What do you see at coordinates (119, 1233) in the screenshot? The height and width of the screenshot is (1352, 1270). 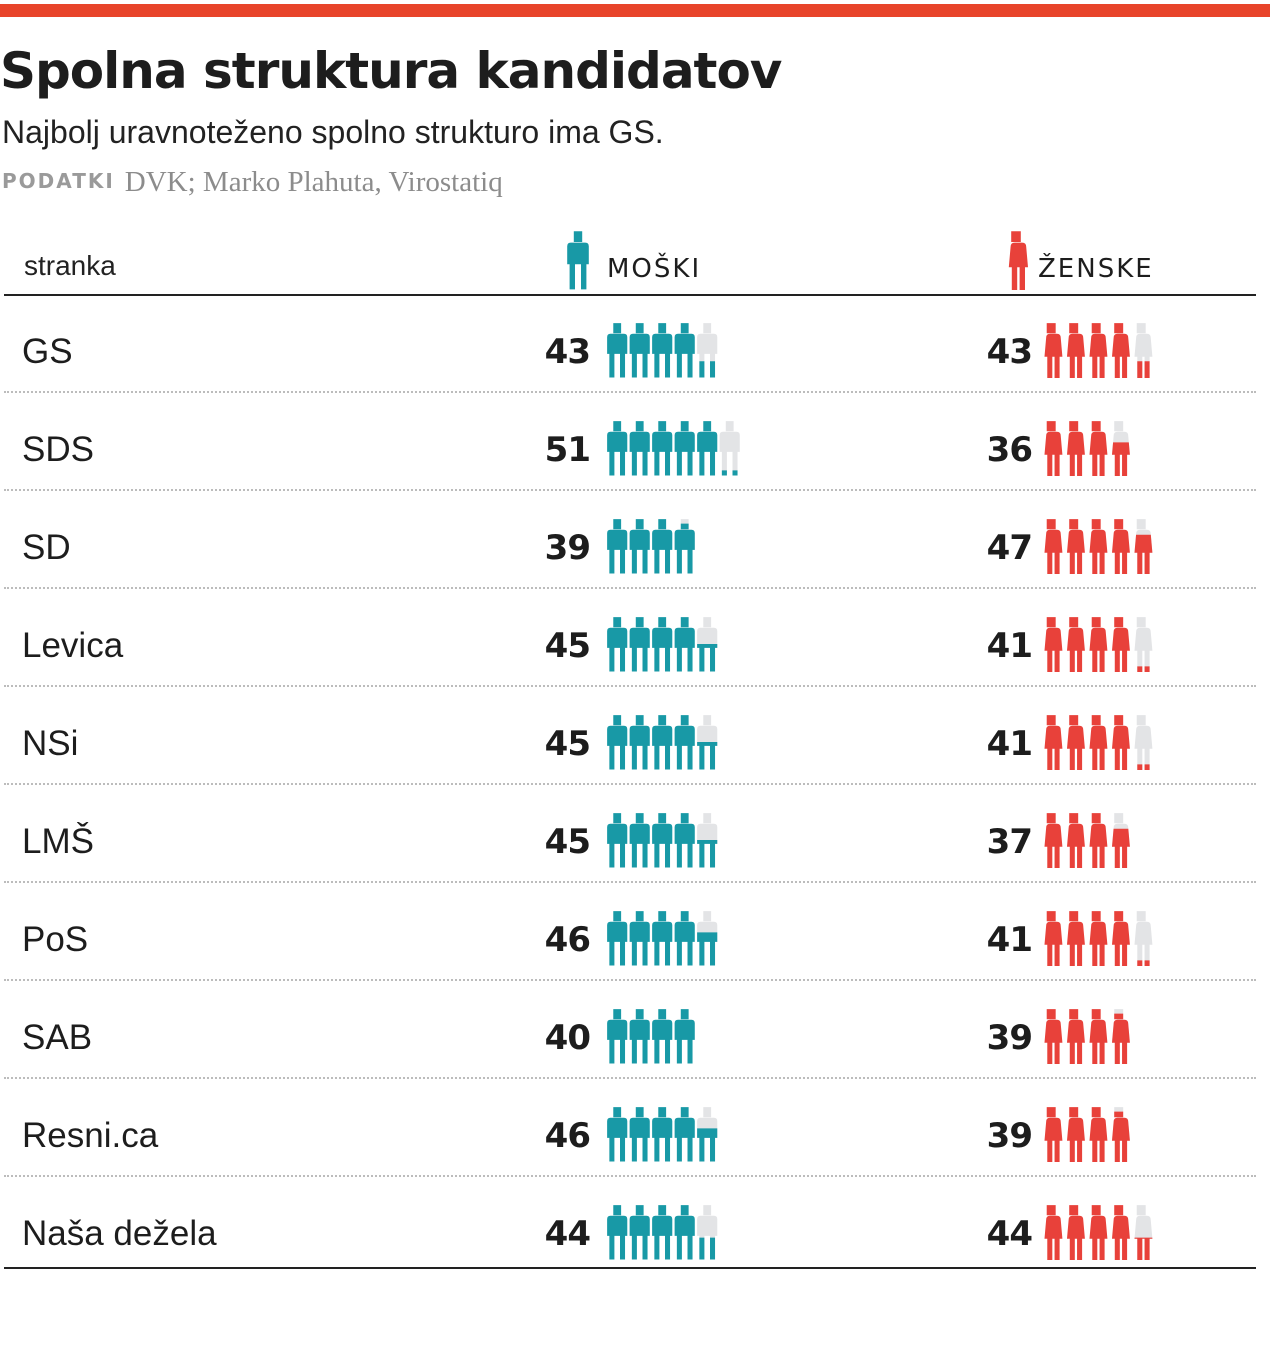 I see `party-label: Naša dežela` at bounding box center [119, 1233].